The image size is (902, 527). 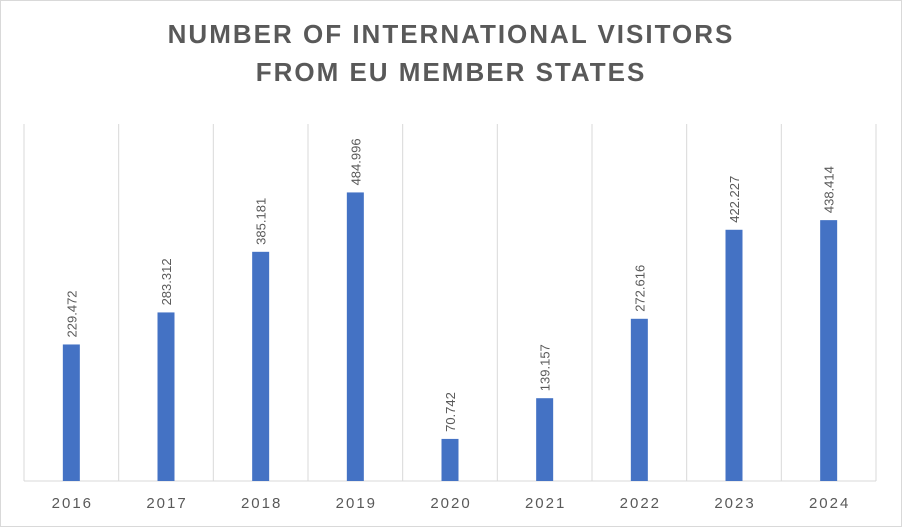 What do you see at coordinates (639, 399) in the screenshot?
I see `bar-2022` at bounding box center [639, 399].